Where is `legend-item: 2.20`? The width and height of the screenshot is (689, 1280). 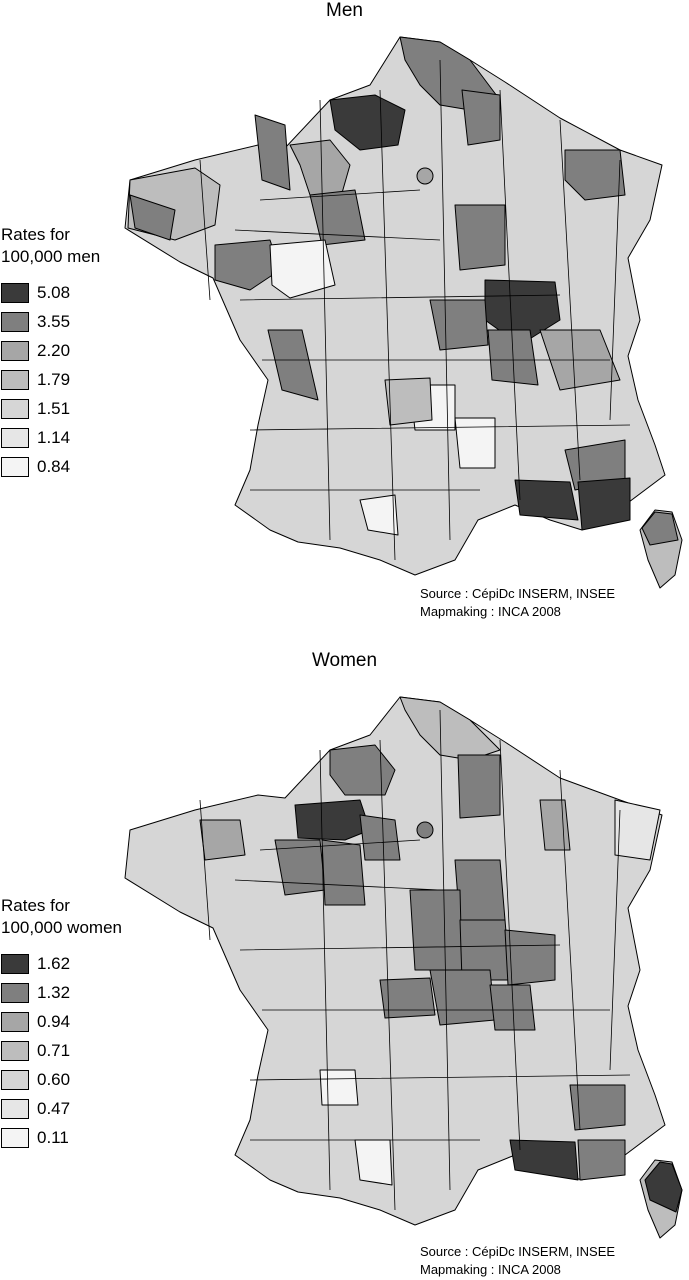
legend-item: 2.20 is located at coordinates (50, 350).